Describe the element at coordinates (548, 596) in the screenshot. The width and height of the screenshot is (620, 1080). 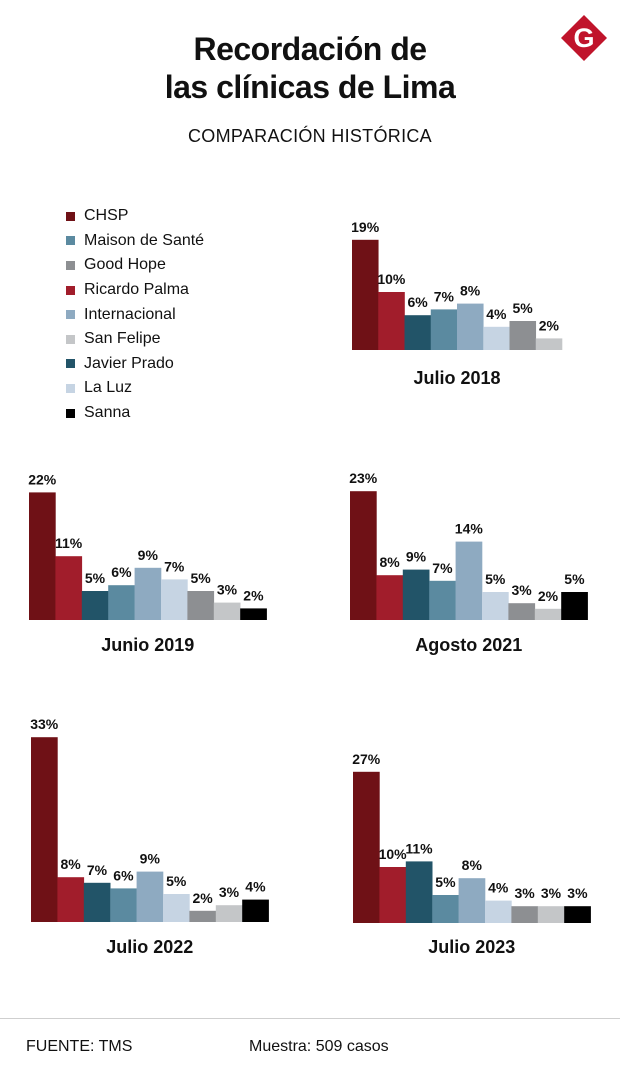
I see `data-label-san-felipe: 2%` at that location.